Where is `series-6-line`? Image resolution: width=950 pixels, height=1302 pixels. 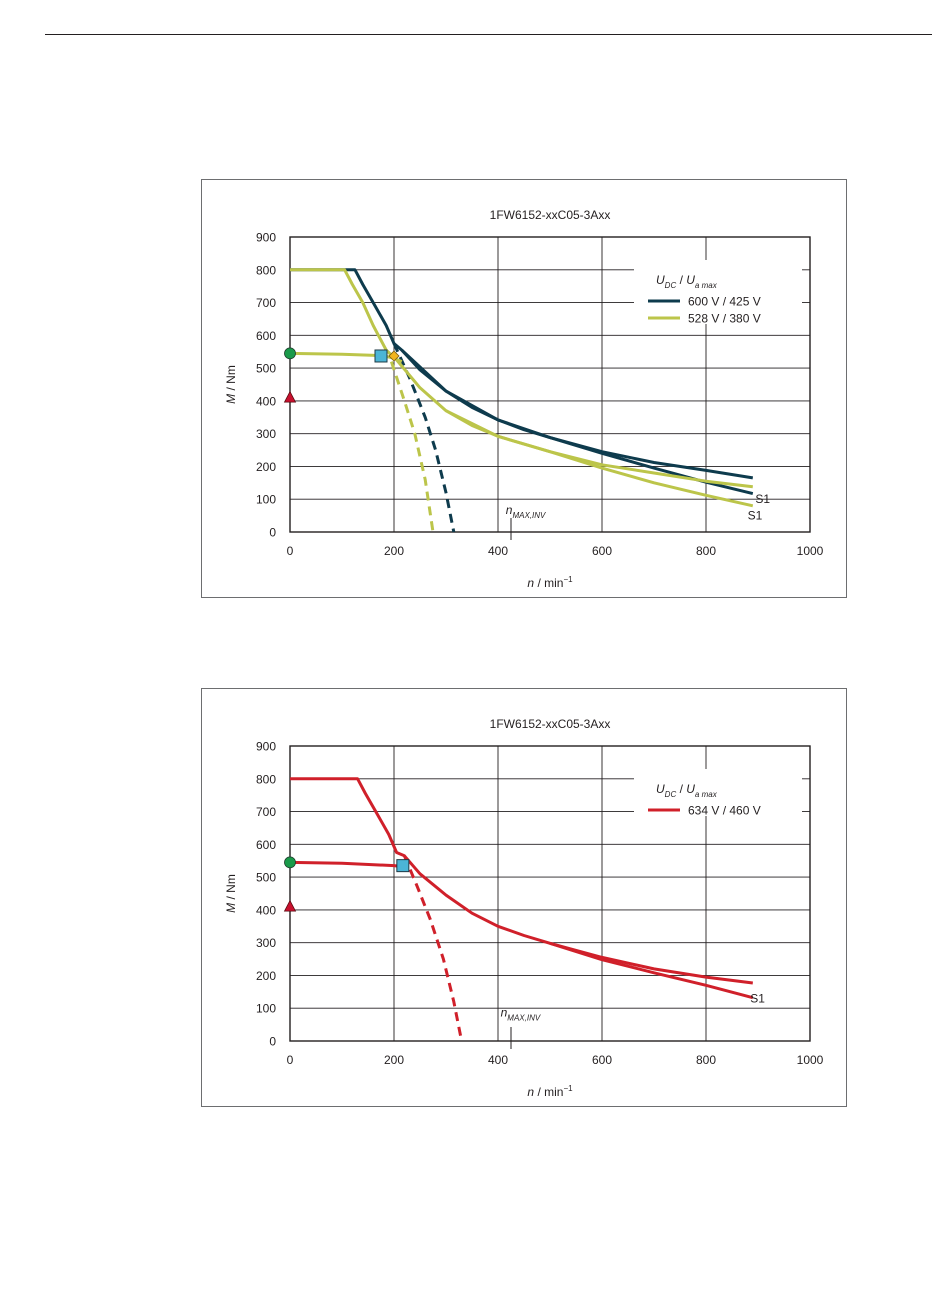 series-6-line is located at coordinates (412, 447).